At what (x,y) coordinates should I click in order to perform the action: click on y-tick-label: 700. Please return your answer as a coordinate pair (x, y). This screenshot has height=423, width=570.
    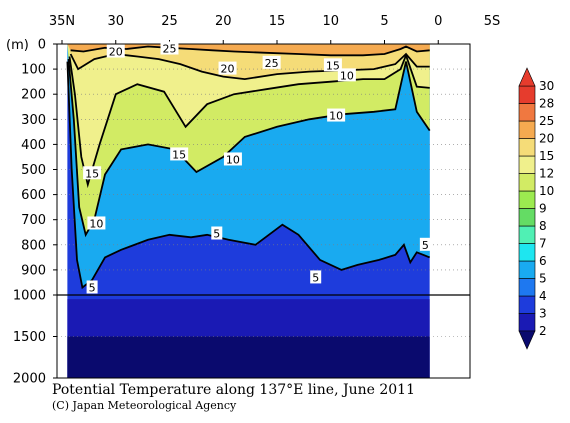
    Looking at the image, I should click on (33, 220).